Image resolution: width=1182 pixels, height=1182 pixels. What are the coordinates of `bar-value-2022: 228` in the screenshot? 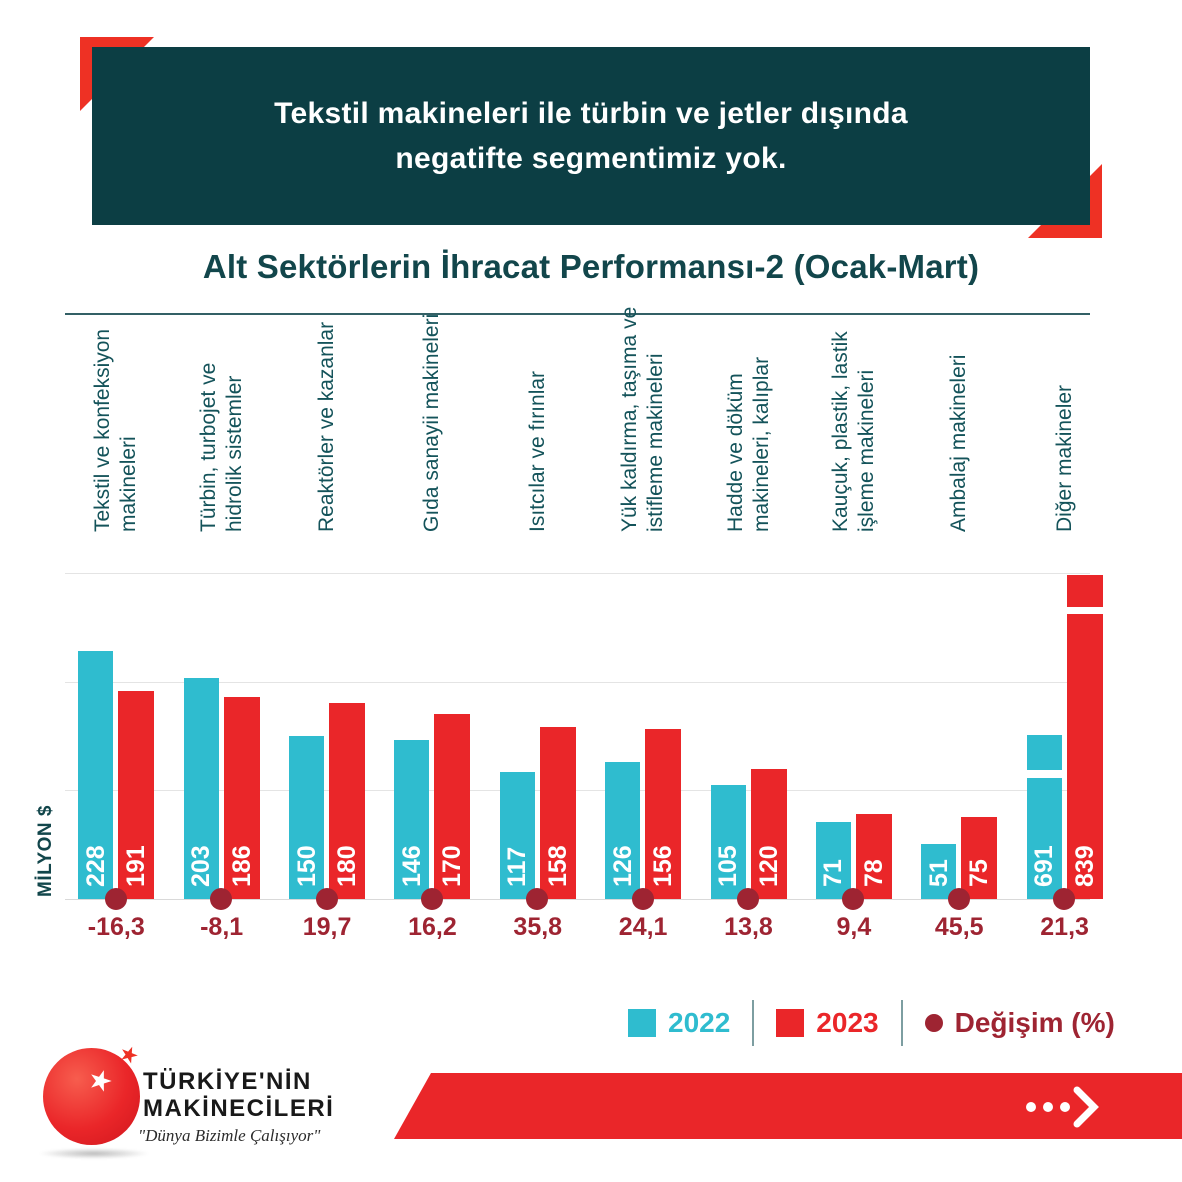 It's located at (95, 866).